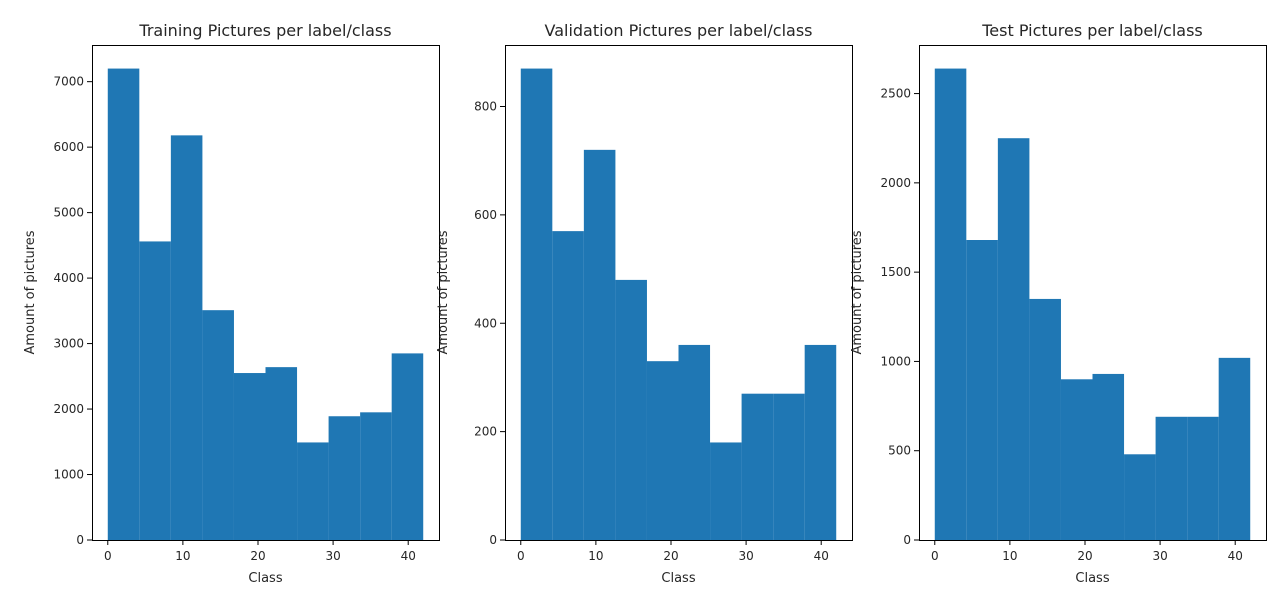 This screenshot has width=1284, height=602. I want to click on test-chart-title: Test Pictures per label/class, so click(1092, 30).